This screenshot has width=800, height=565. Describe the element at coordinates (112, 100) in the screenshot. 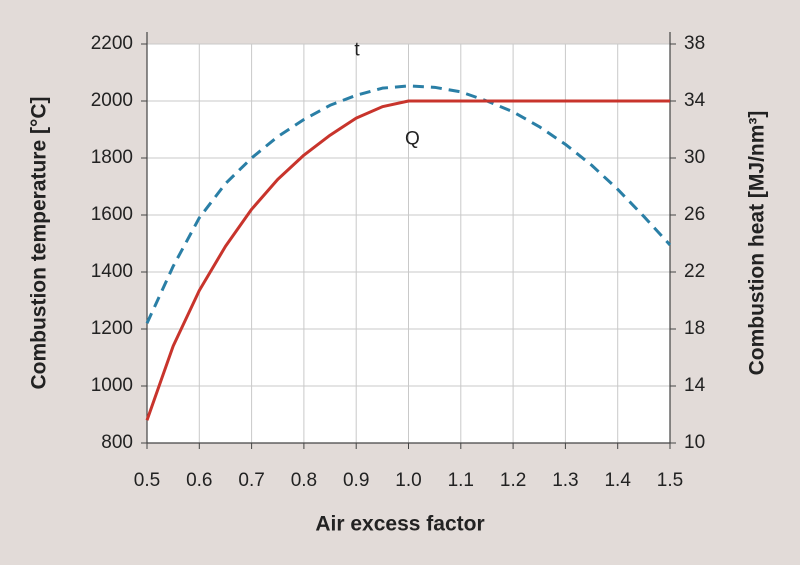

I see `y-tick-label: 2000` at that location.